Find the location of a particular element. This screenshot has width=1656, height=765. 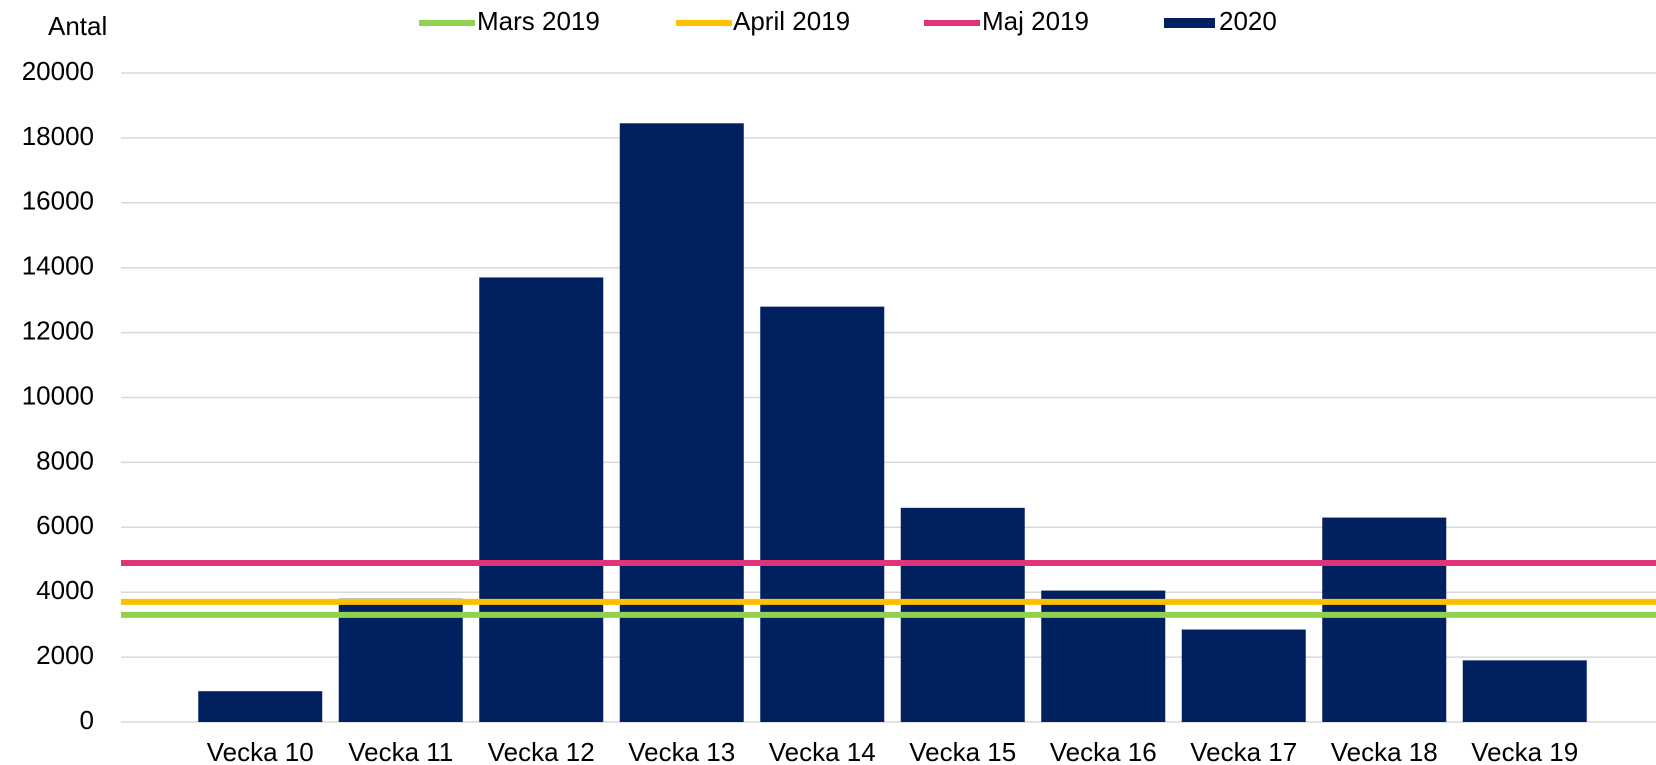

x-tick-label: Vecka 15 is located at coordinates (962, 751).